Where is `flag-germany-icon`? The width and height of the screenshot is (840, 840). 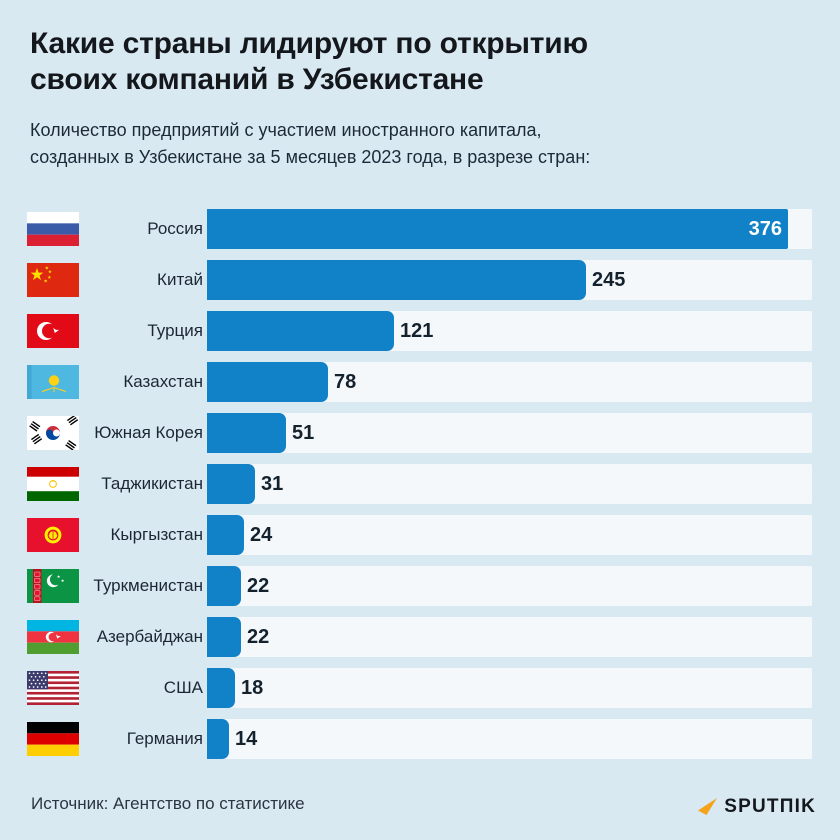 flag-germany-icon is located at coordinates (53, 739).